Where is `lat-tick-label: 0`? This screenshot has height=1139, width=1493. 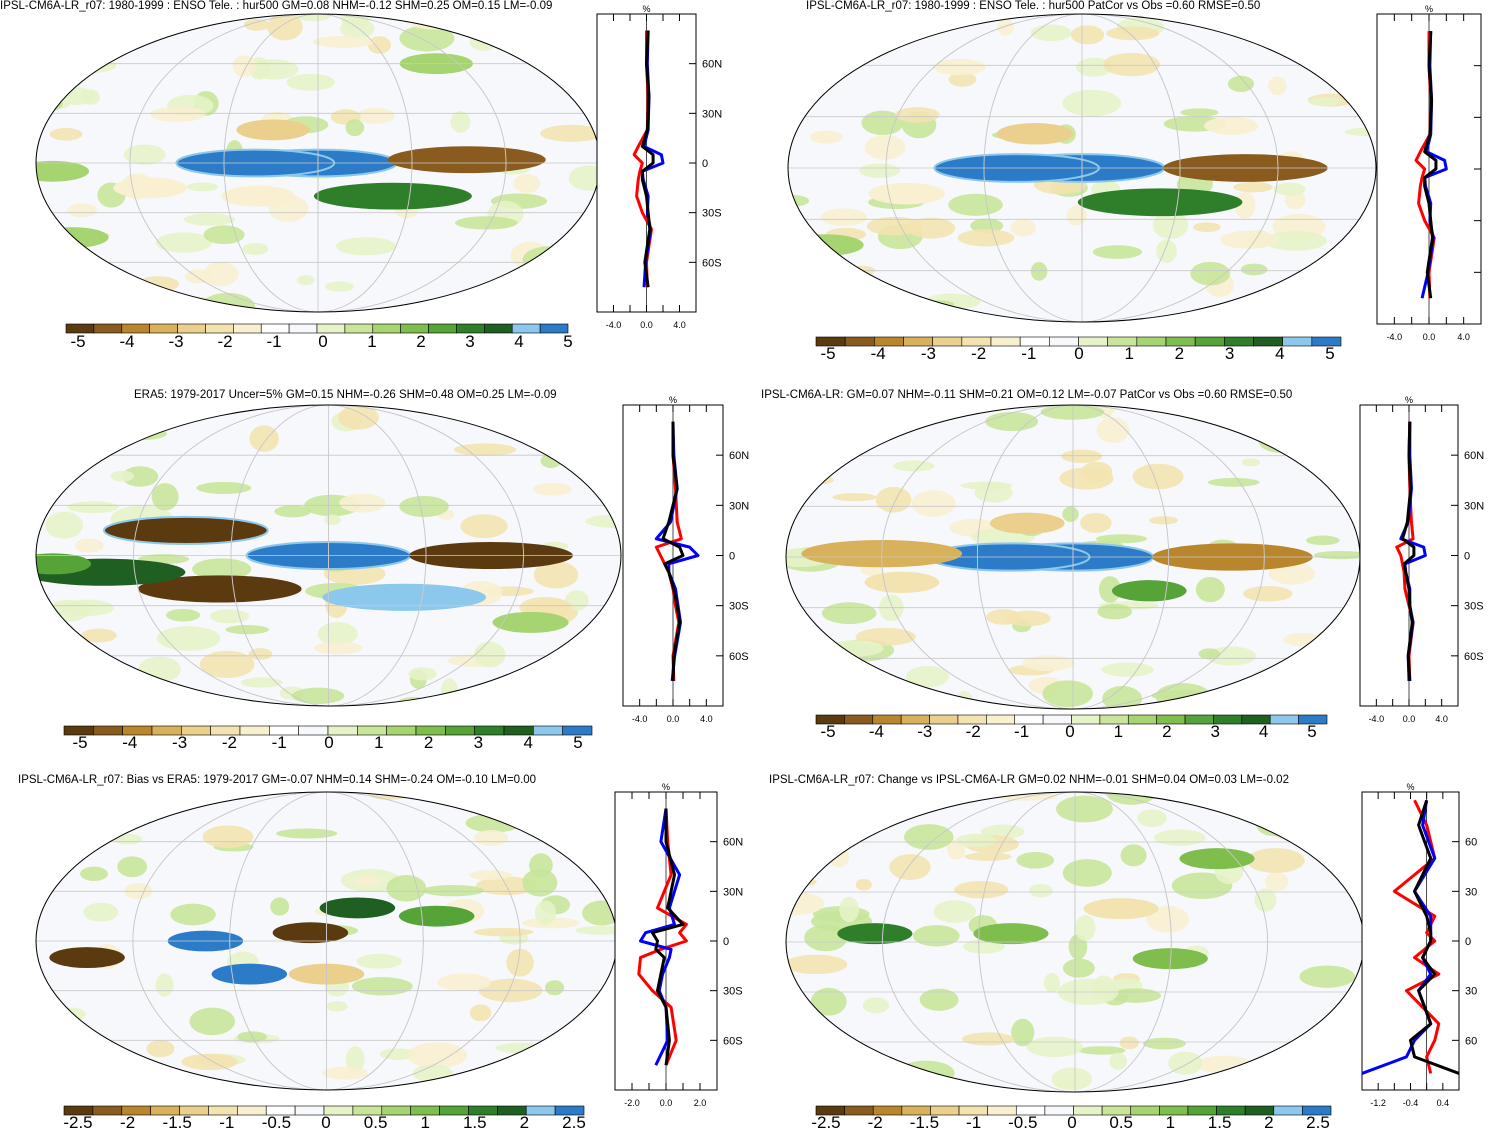 lat-tick-label: 0 is located at coordinates (732, 557).